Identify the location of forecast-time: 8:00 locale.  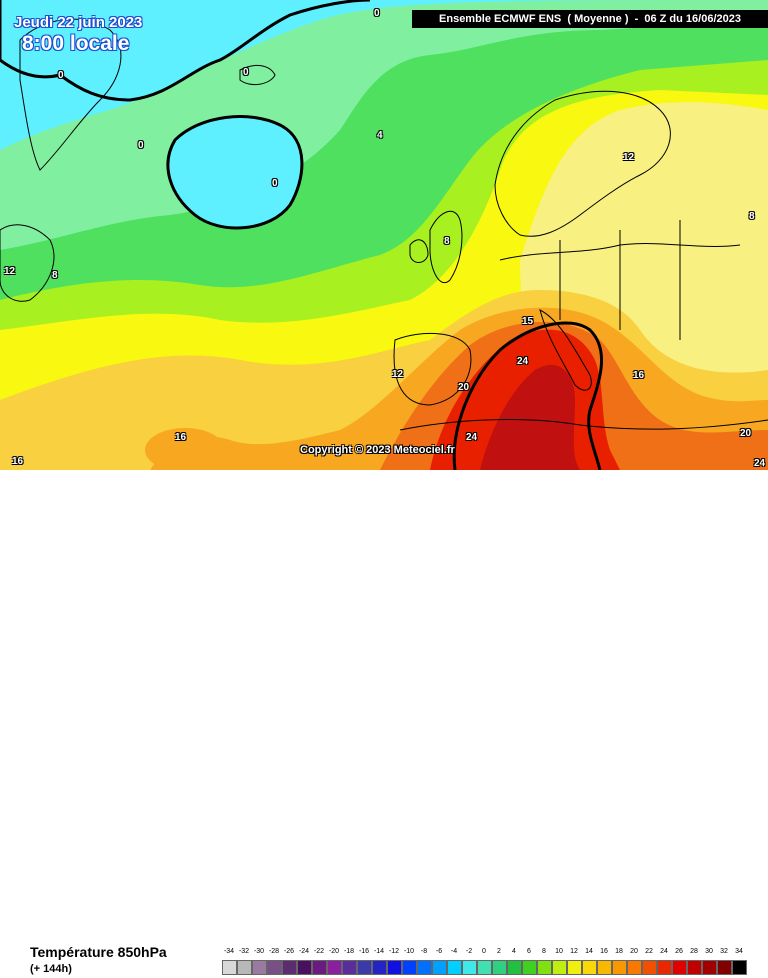
(76, 43).